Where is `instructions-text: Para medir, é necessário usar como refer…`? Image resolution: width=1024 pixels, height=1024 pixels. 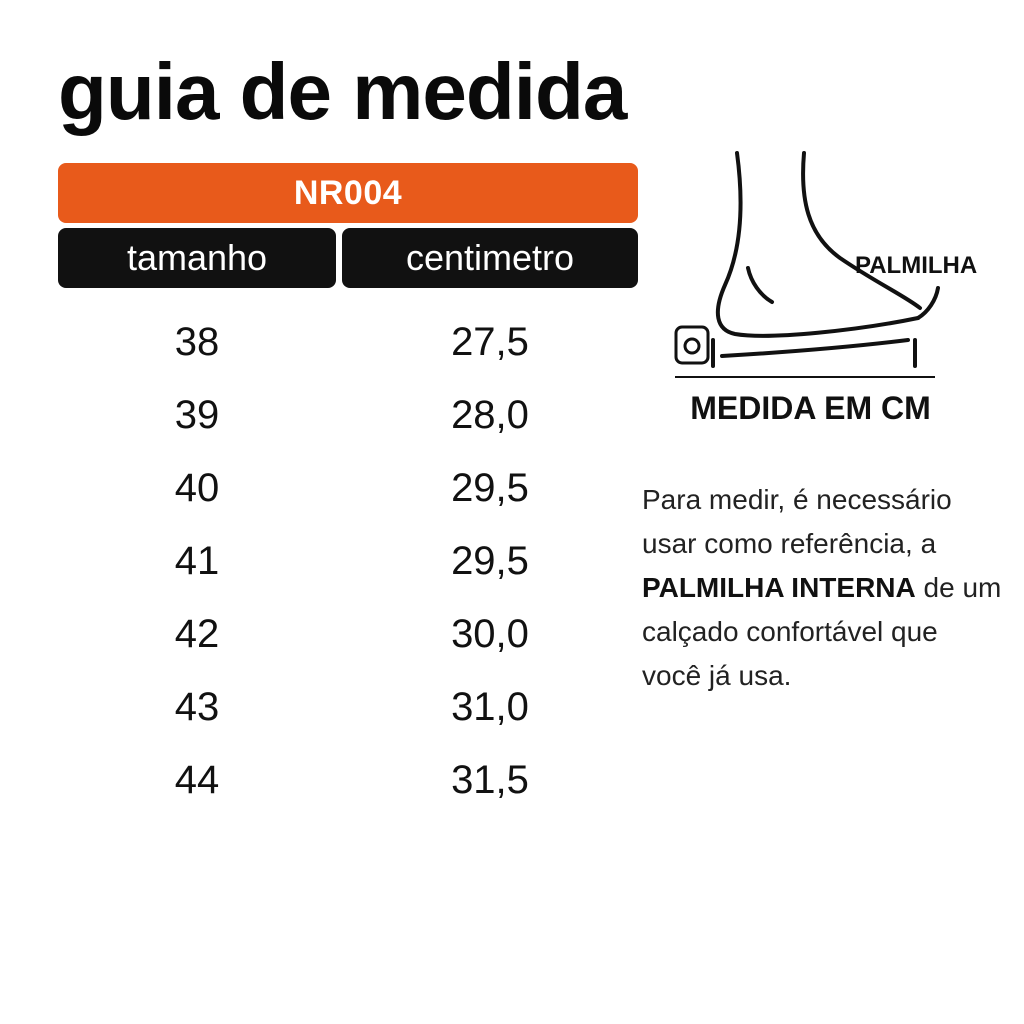
instructions-text: Para medir, é necessário usar como refer… is located at coordinates (797, 521).